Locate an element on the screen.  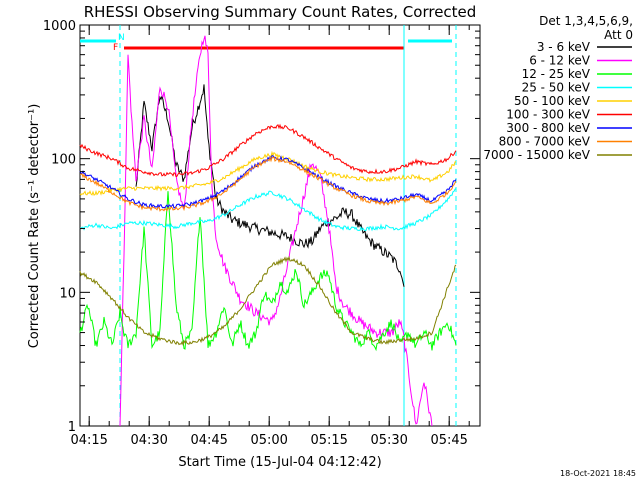
y-tick-label: 10 is located at coordinates (67, 293).